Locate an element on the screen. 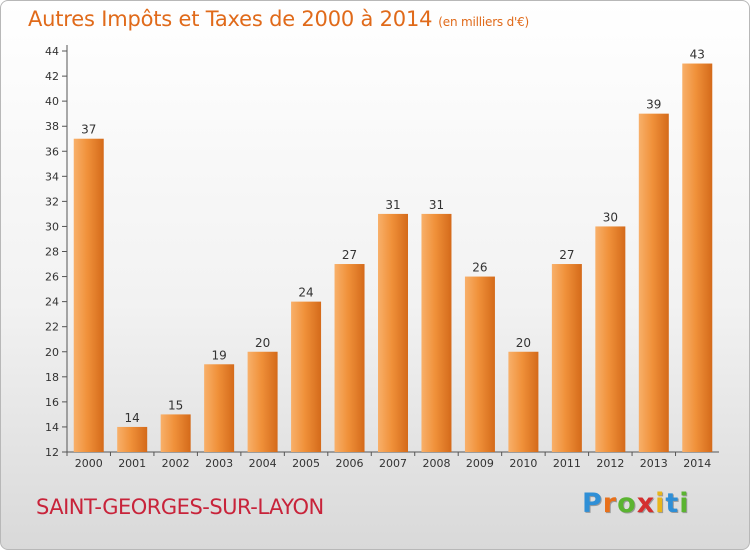  y-tick-label: 32 is located at coordinates (52, 201).